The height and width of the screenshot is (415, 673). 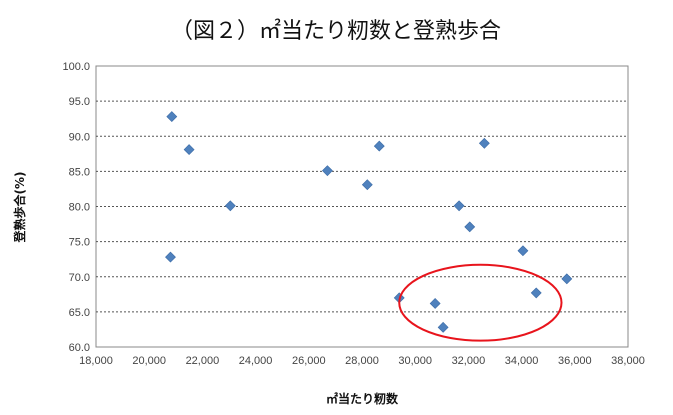 What do you see at coordinates (79, 137) in the screenshot?
I see `y-tick-label: 90.0` at bounding box center [79, 137].